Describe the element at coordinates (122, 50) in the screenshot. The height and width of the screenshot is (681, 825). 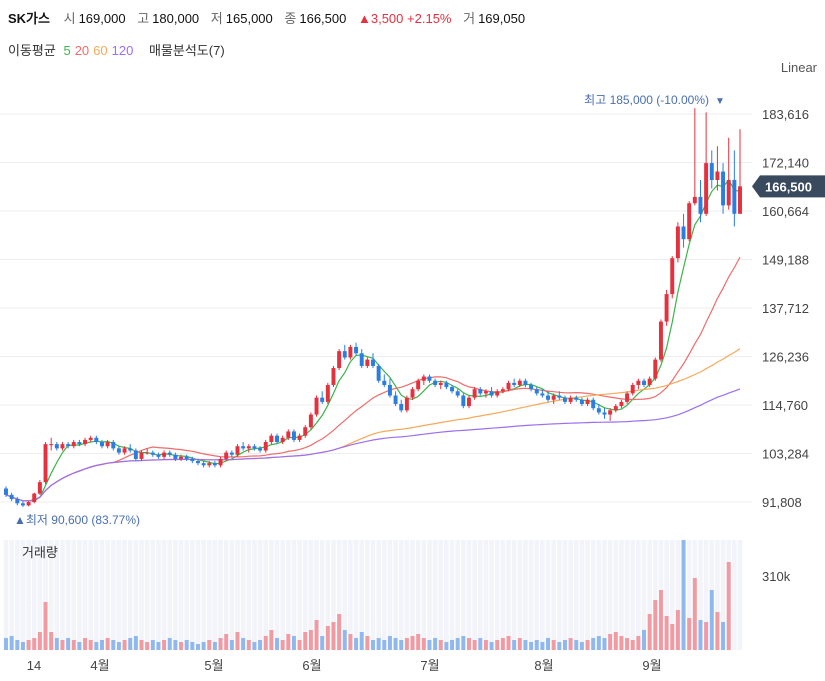
I see `ma-period-120: 120` at that location.